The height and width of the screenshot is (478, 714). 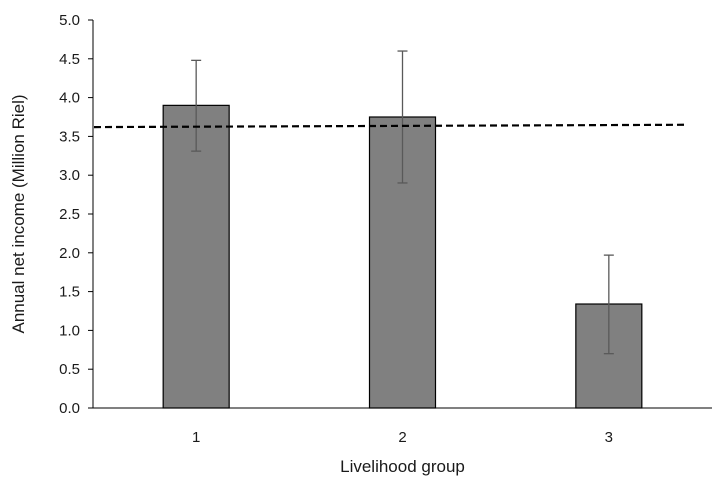 I want to click on y-tick-label: 3.5, so click(x=69, y=136).